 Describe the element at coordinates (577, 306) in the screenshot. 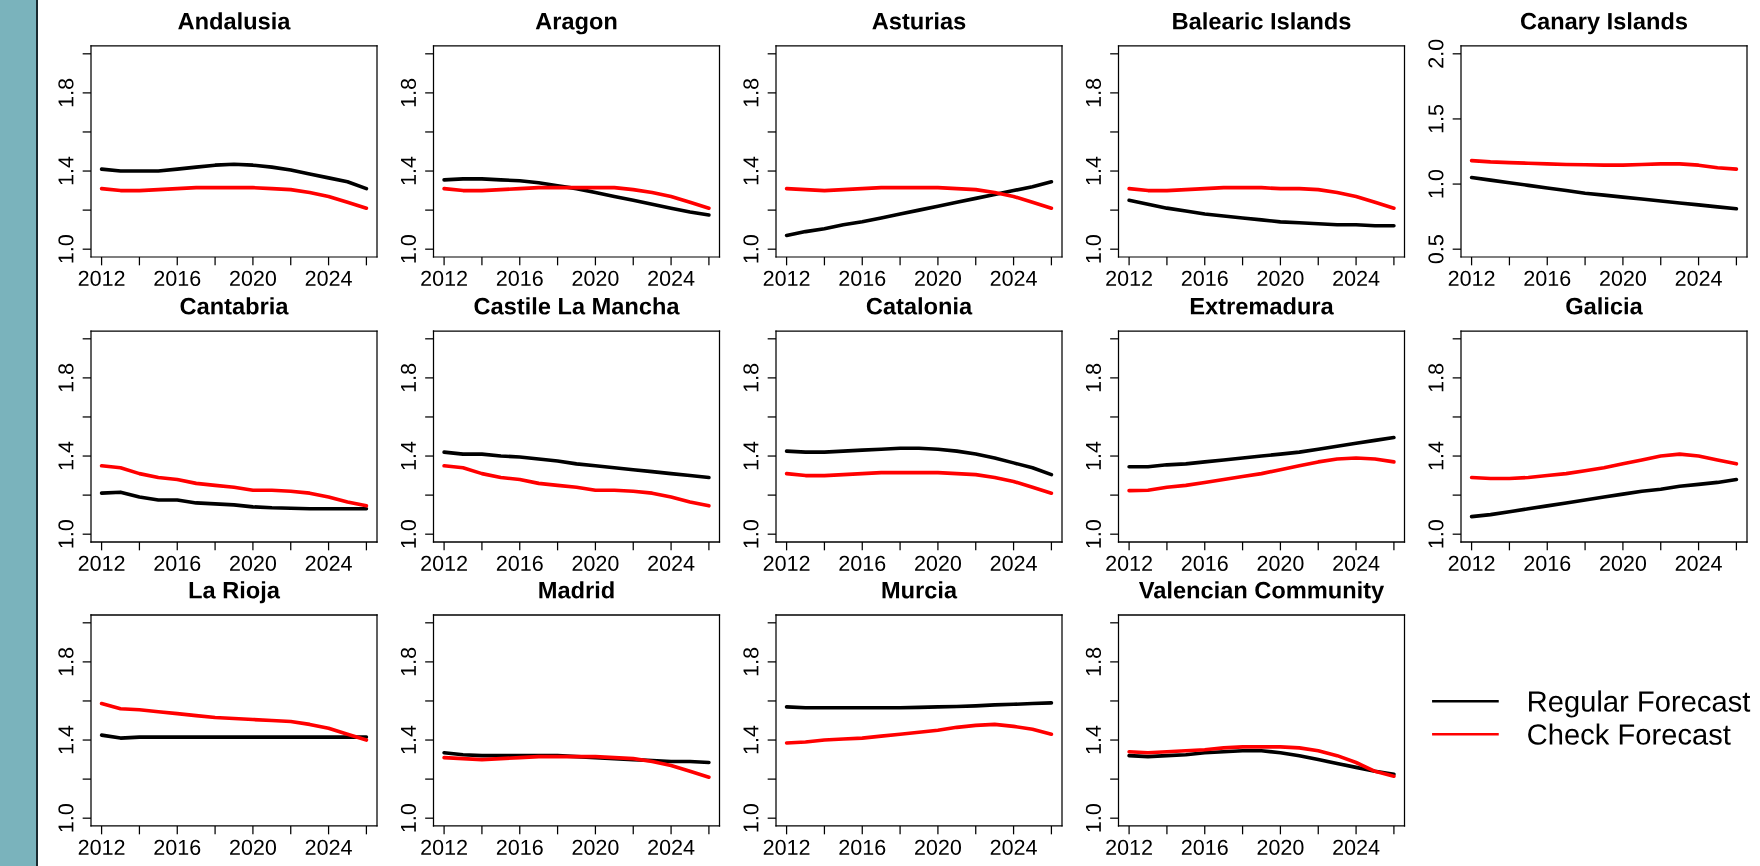

I see `chart-title: Castile La Mancha` at that location.